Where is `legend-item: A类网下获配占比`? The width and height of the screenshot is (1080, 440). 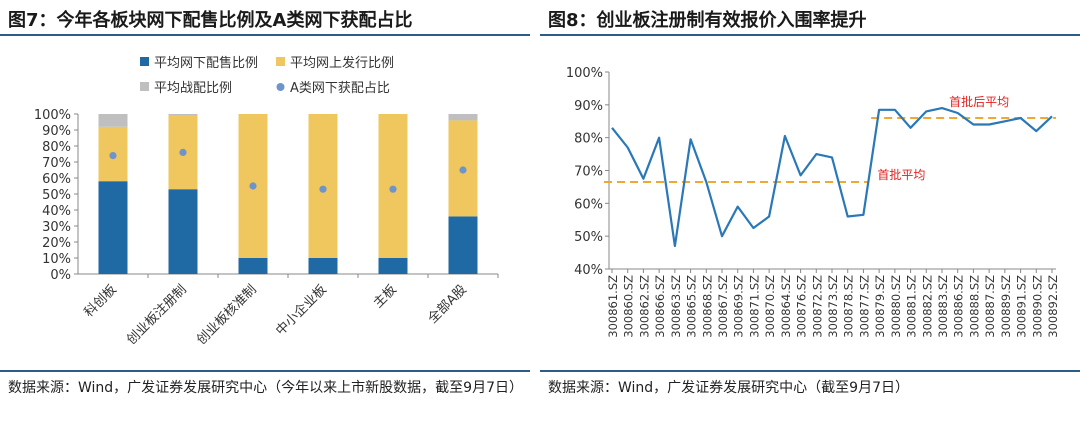 legend-item: A类网下获配占比 is located at coordinates (333, 88).